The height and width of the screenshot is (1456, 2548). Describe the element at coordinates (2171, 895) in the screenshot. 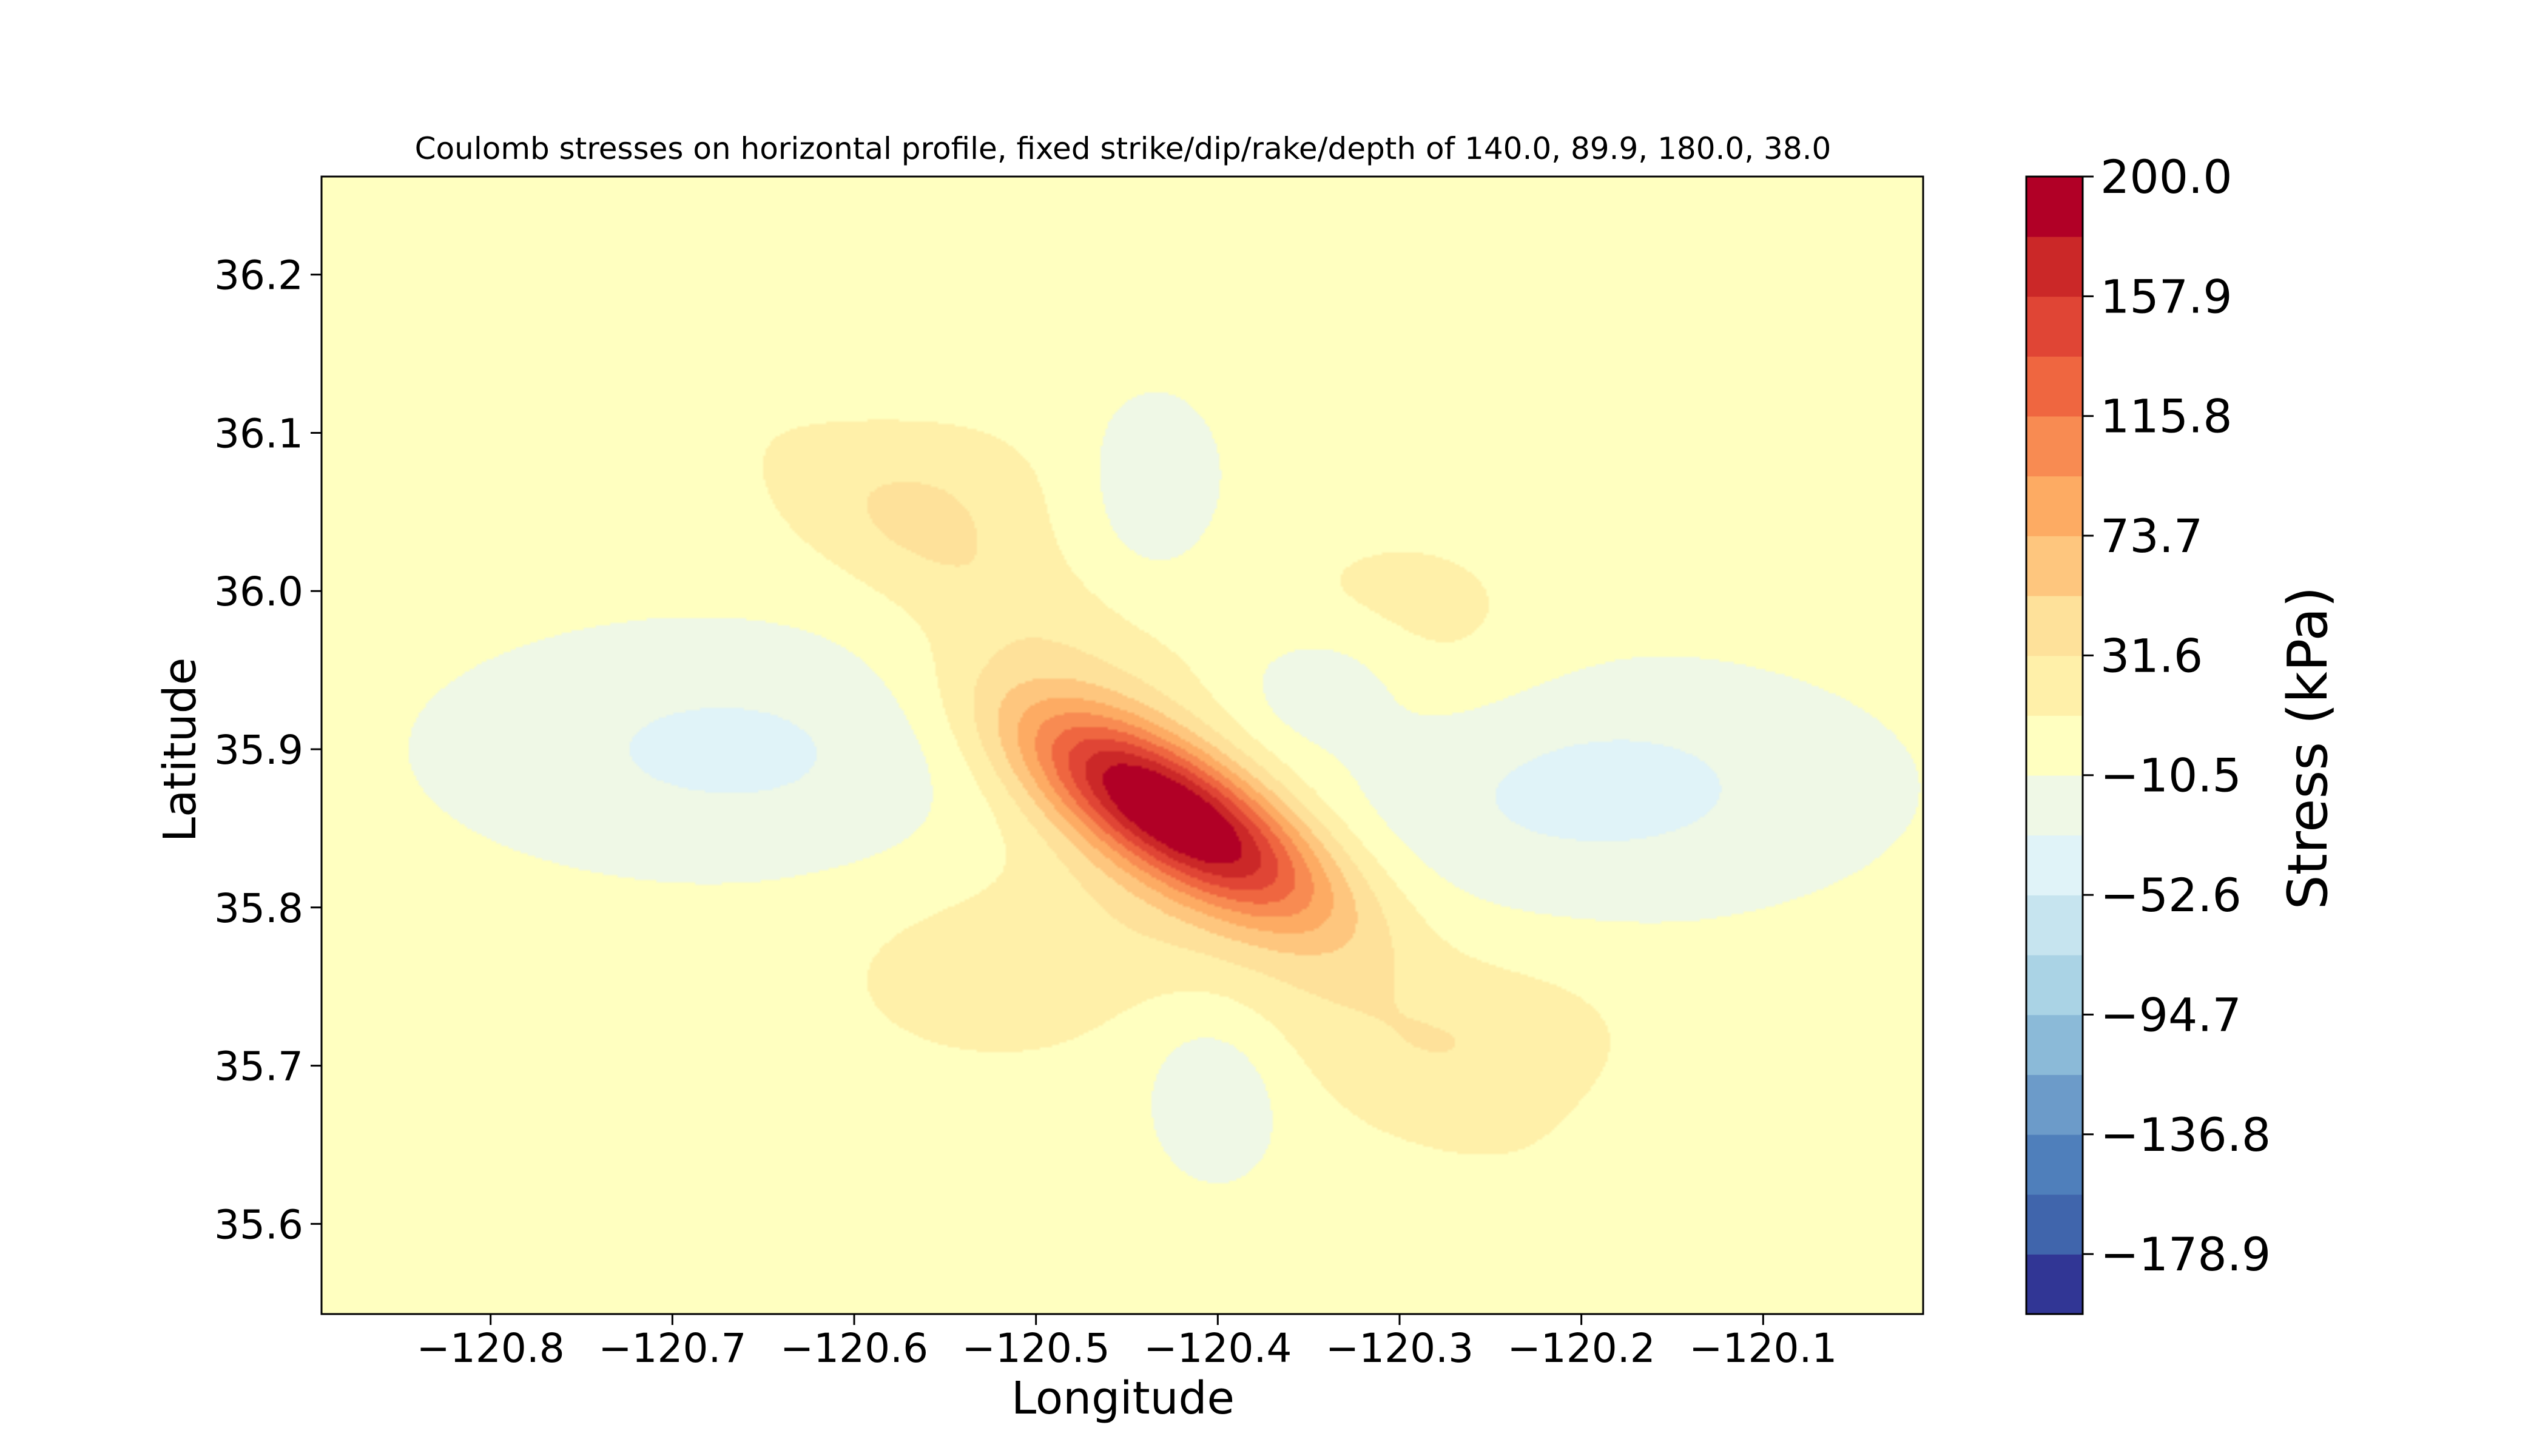

I see `colorbar-tick-label: −52.6` at that location.